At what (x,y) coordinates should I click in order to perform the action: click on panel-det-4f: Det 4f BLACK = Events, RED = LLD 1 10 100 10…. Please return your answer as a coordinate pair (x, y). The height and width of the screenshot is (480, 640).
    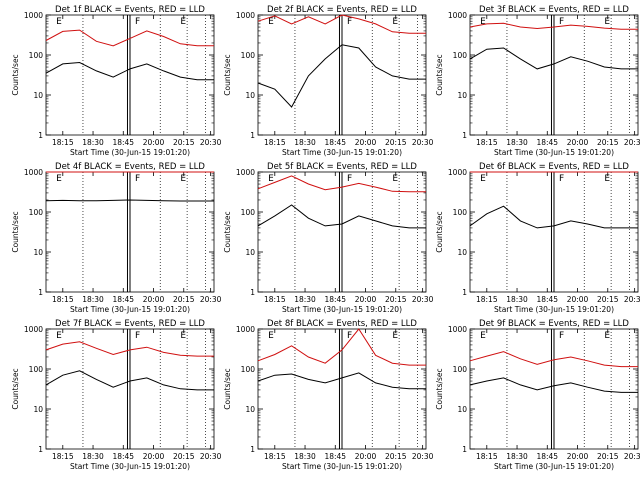
    Looking at the image, I should click on (116, 238).